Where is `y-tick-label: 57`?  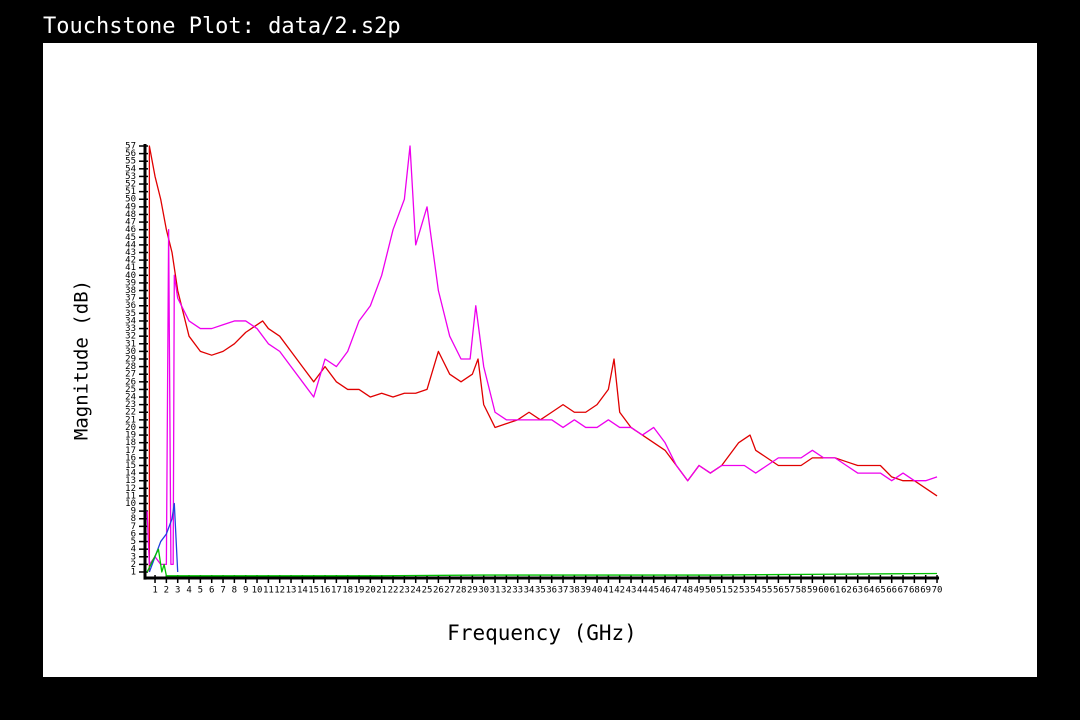
y-tick-label: 57 is located at coordinates (130, 147).